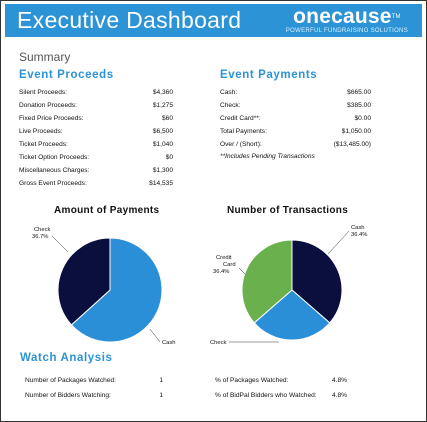  Describe the element at coordinates (241, 144) in the screenshot. I see `payments-label: Over / (Short):` at that location.